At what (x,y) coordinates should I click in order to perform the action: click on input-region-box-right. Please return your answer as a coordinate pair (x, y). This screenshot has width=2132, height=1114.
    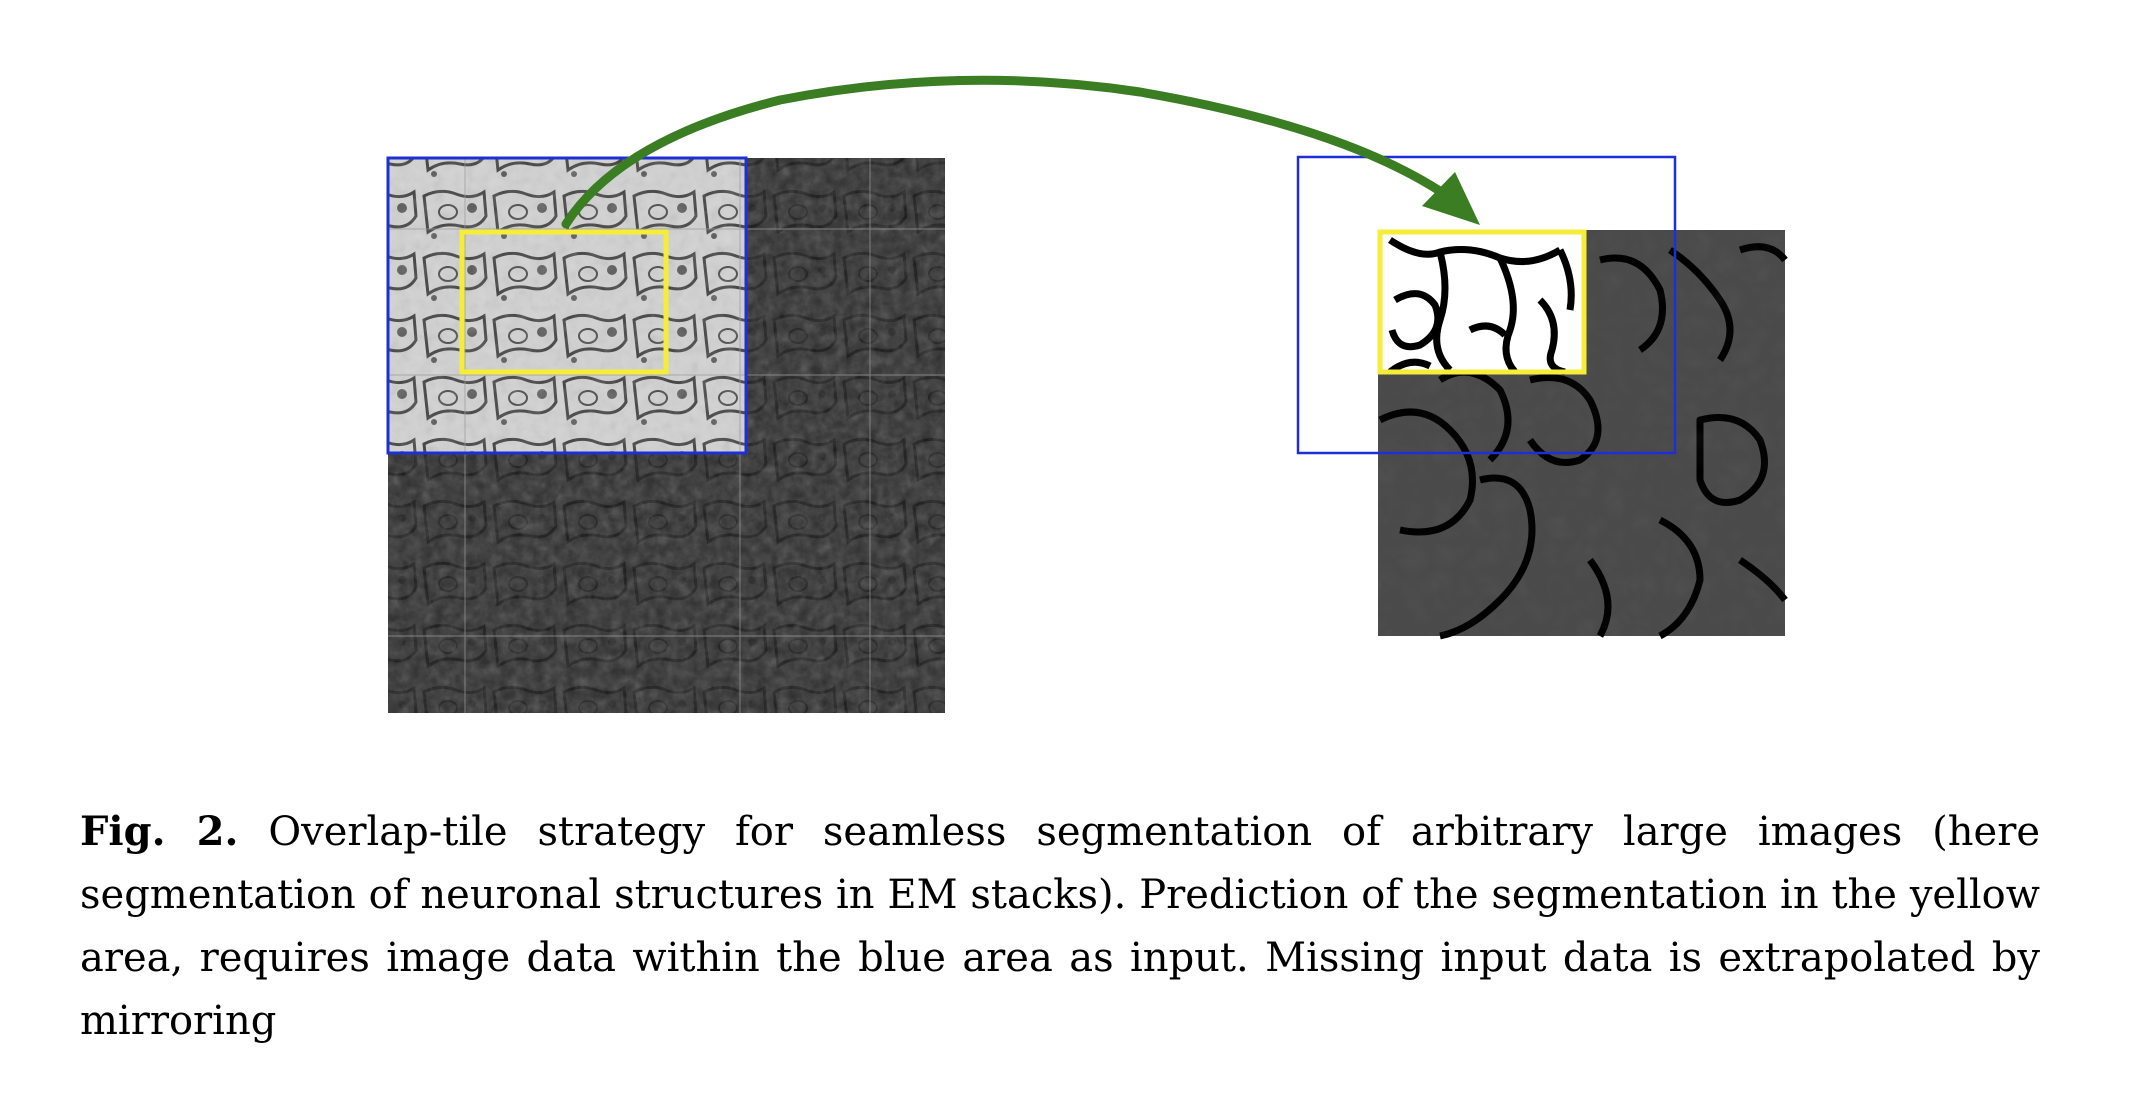
    Looking at the image, I should click on (1486, 305).